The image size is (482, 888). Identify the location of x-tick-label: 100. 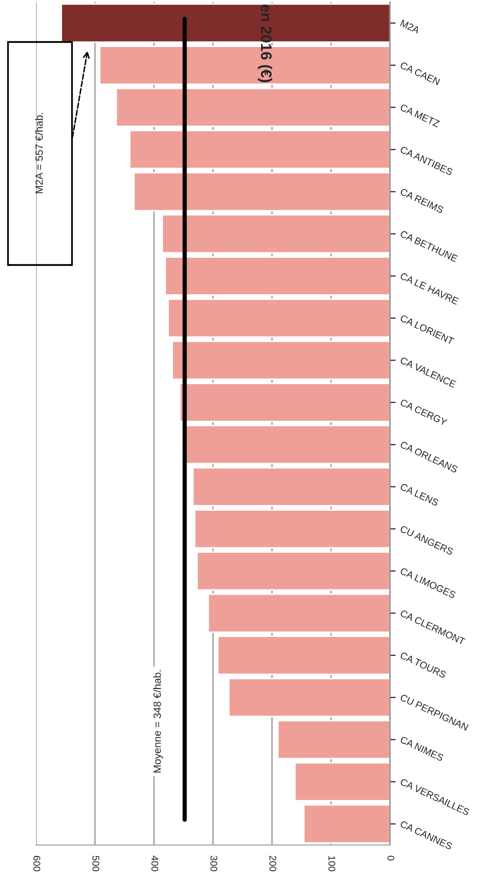
(332, 864).